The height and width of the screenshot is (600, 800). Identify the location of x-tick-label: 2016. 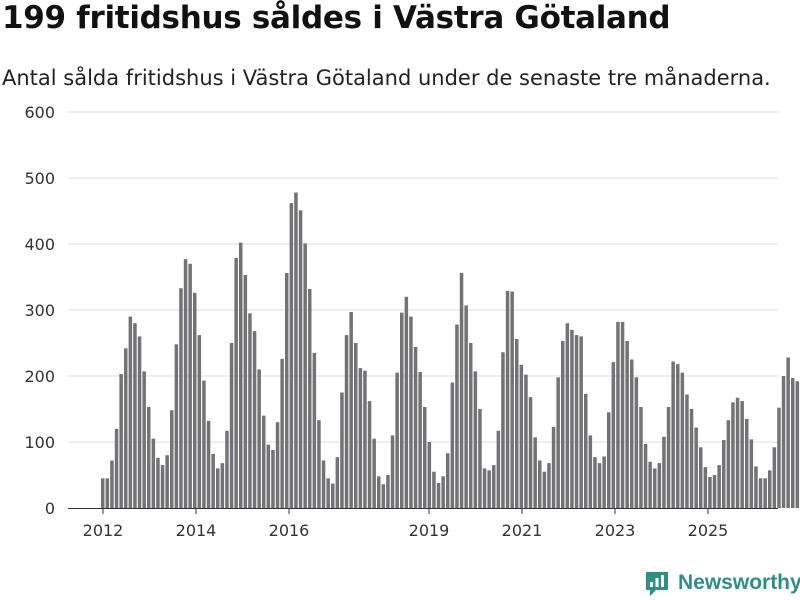
(289, 530).